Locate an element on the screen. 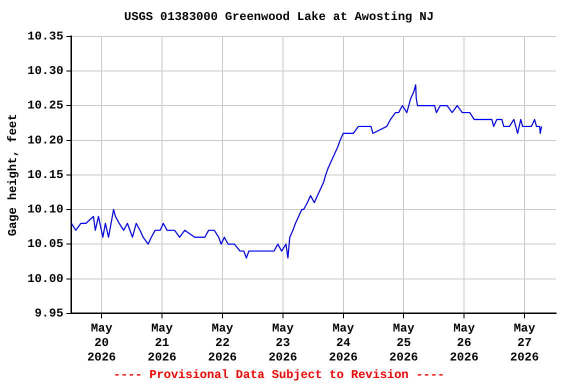 The height and width of the screenshot is (384, 576). x-tick-label: May 22 2026 is located at coordinates (222, 343).